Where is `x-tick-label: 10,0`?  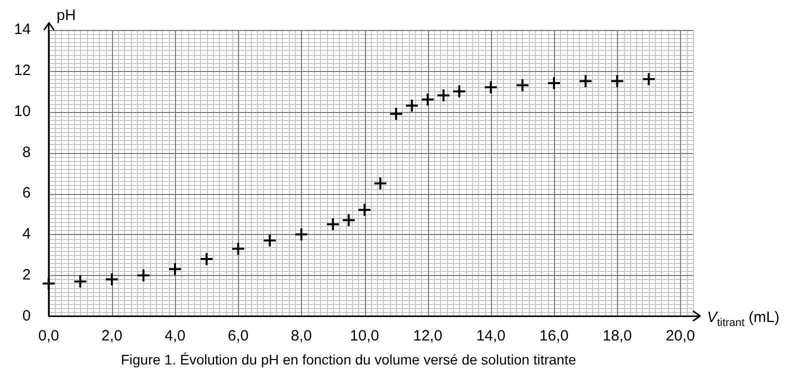 x-tick-label: 10,0 is located at coordinates (365, 335).